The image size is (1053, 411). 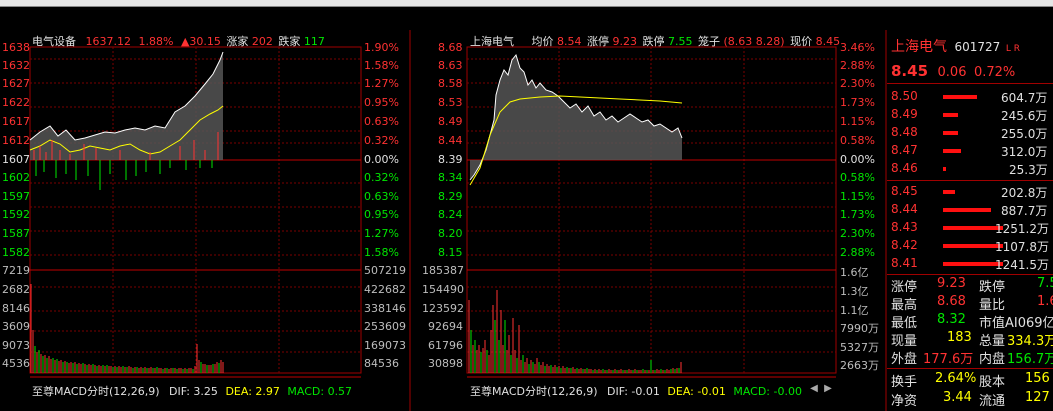 What do you see at coordinates (156, 41) in the screenshot?
I see `index-pct: 1.88%` at bounding box center [156, 41].